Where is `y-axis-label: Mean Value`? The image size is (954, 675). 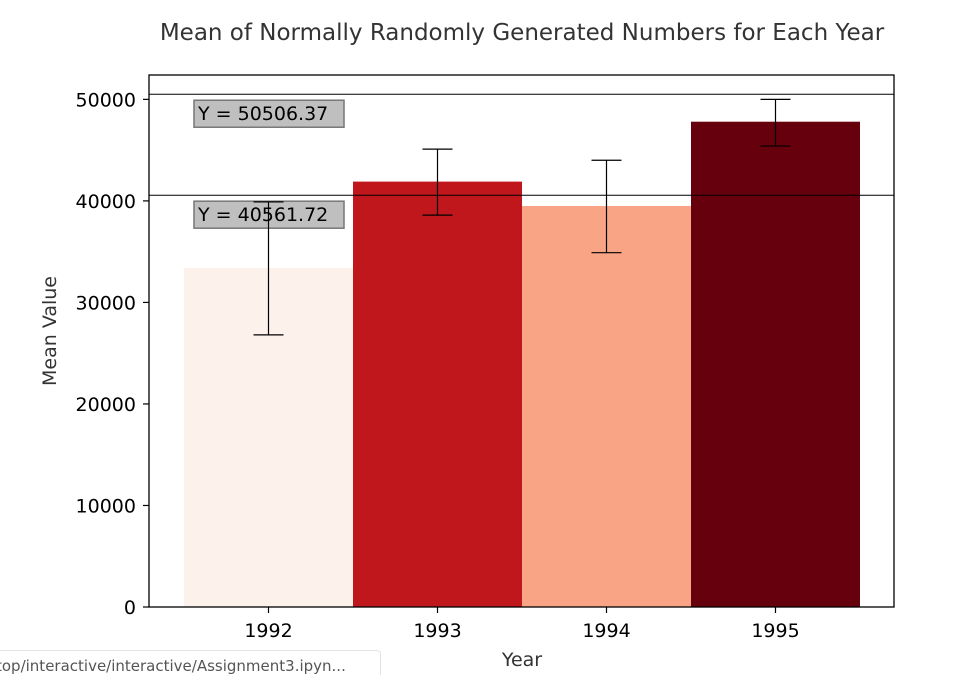 y-axis-label: Mean Value is located at coordinates (50, 331).